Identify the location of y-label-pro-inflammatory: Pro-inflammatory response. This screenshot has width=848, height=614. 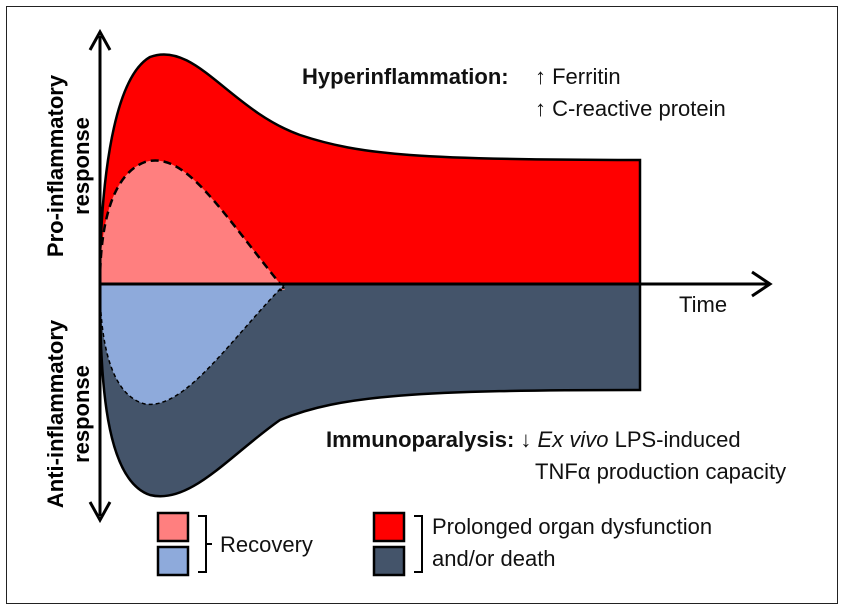
(69, 166).